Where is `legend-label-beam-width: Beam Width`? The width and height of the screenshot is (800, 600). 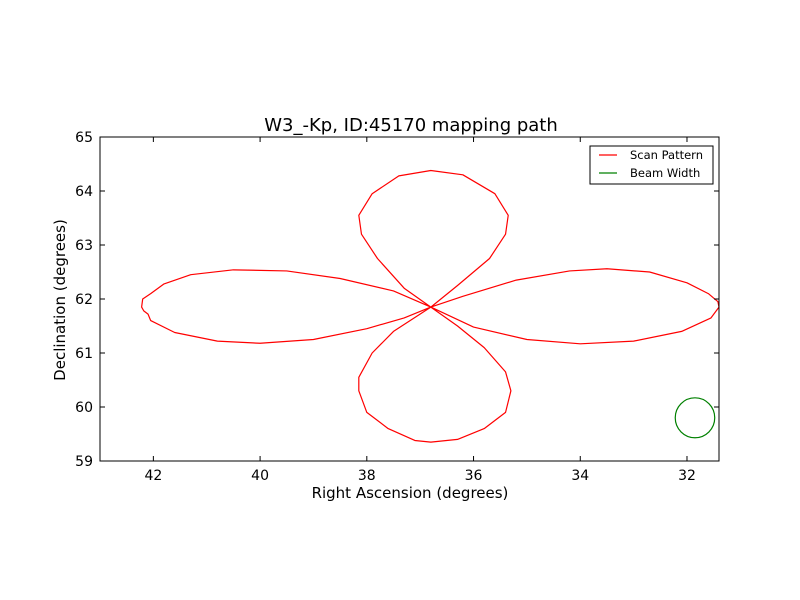 legend-label-beam-width: Beam Width is located at coordinates (665, 173).